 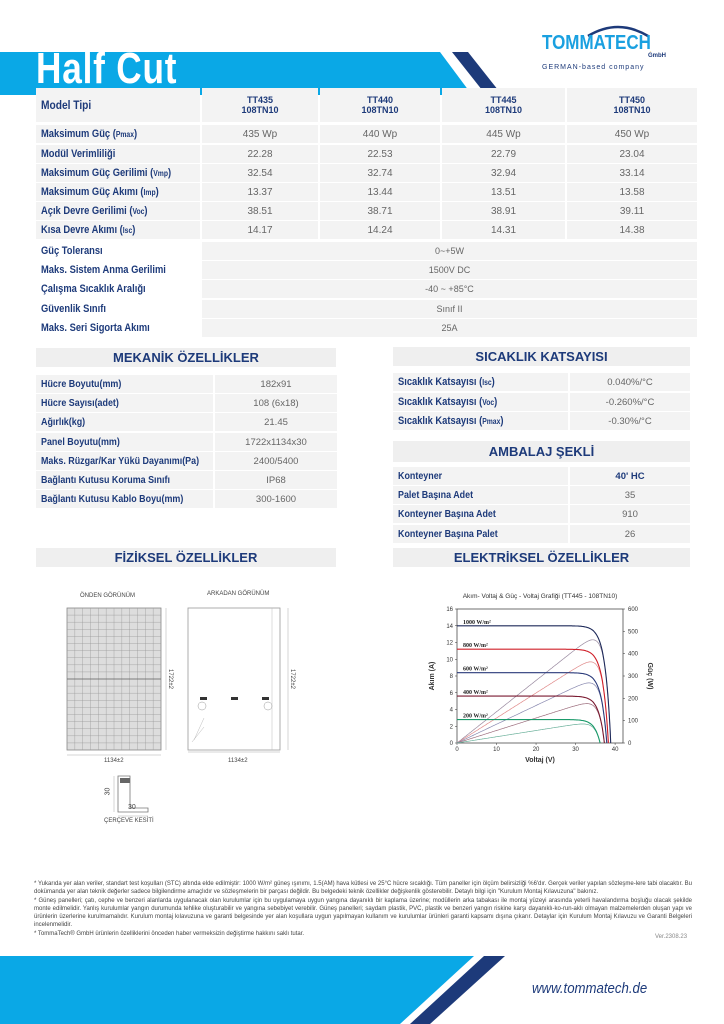 What do you see at coordinates (503, 154) in the screenshot?
I see `value-cell: 22.79` at bounding box center [503, 154].